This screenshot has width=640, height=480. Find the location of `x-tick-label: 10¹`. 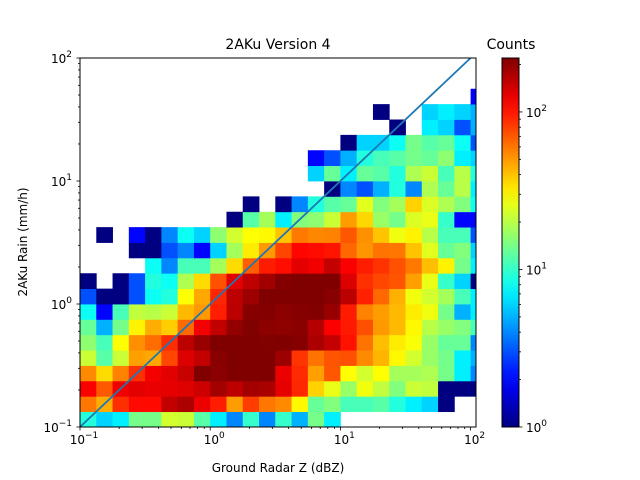

x-tick-label: 10¹ is located at coordinates (344, 439).